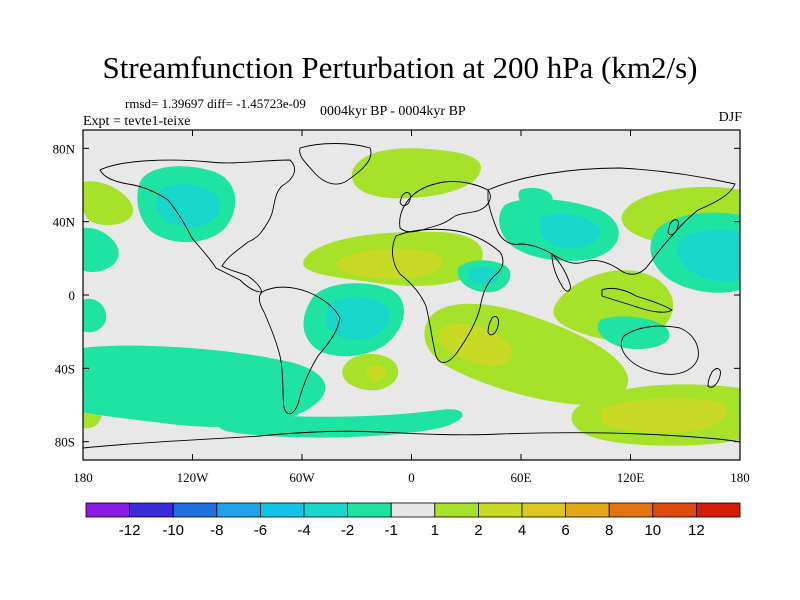  What do you see at coordinates (561, 272) in the screenshot?
I see `coast-india` at bounding box center [561, 272].